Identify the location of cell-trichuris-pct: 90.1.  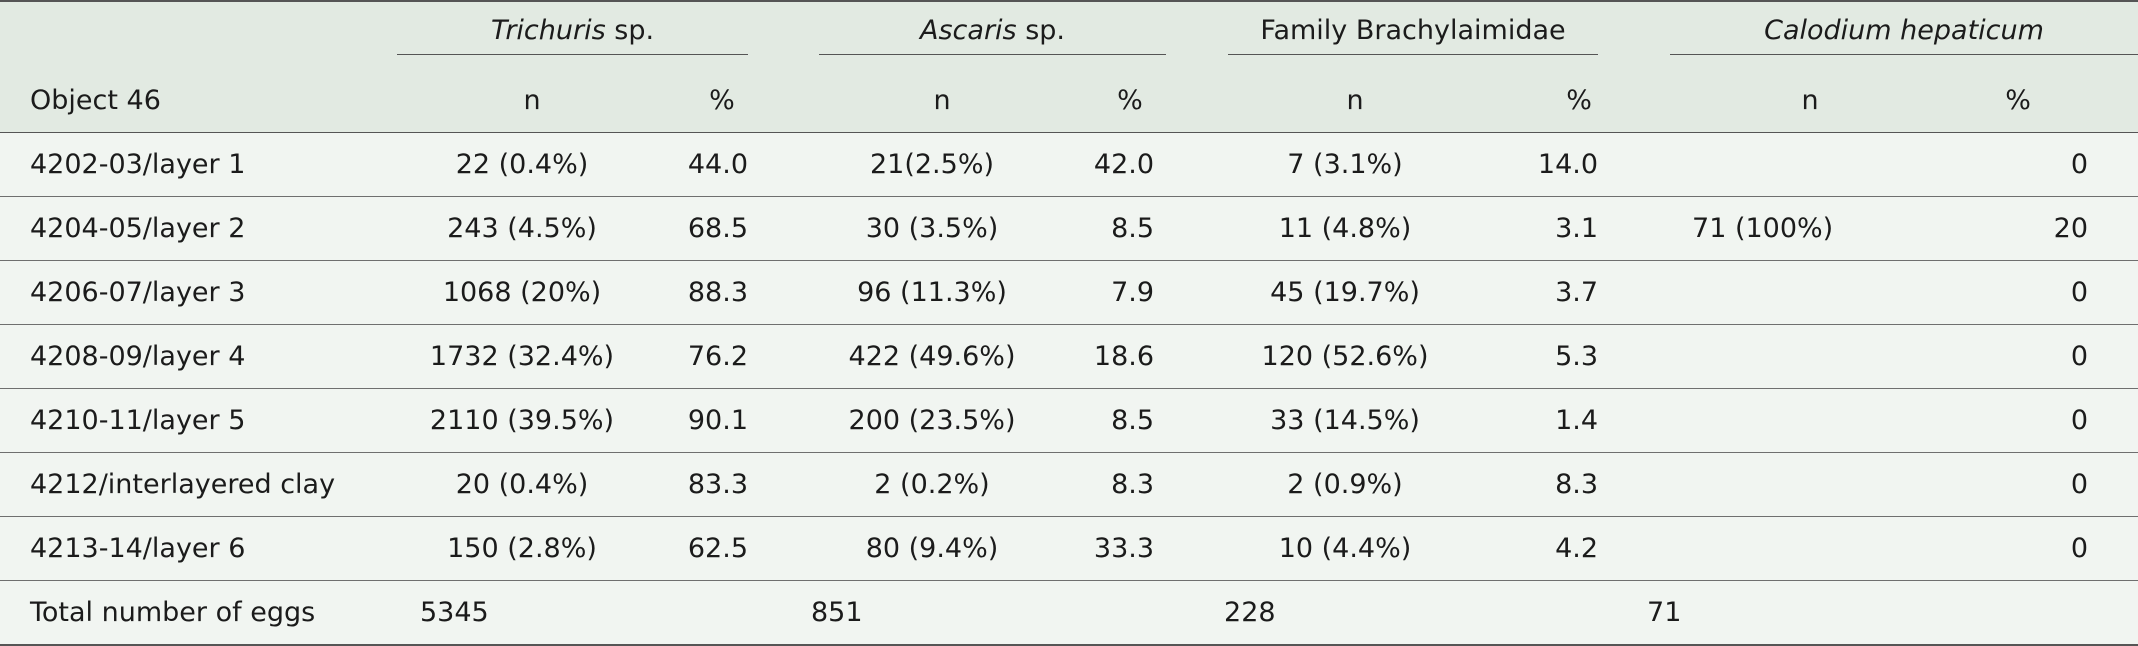
(717, 420).